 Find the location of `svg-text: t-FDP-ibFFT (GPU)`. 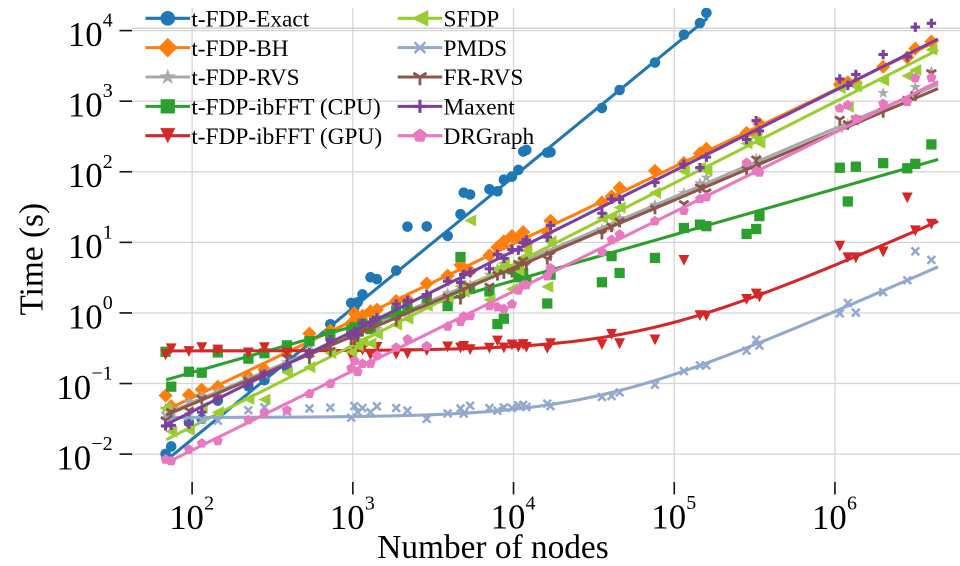

svg-text: t-FDP-ibFFT (GPU) is located at coordinates (286, 137).